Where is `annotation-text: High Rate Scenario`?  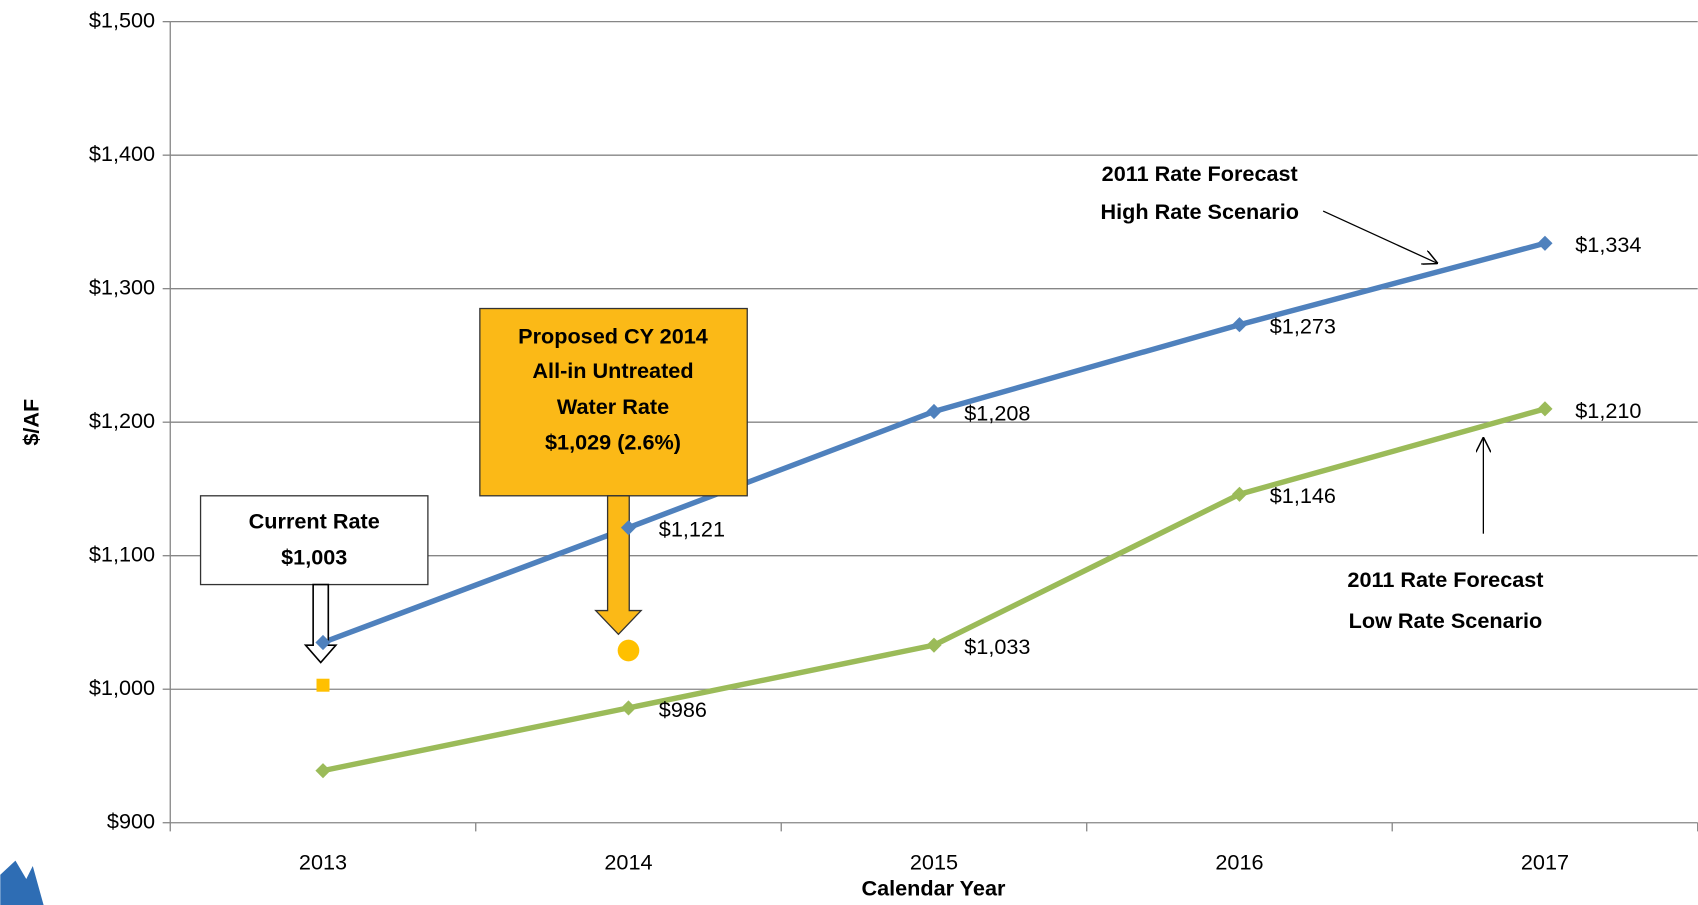
annotation-text: High Rate Scenario is located at coordinates (1200, 211).